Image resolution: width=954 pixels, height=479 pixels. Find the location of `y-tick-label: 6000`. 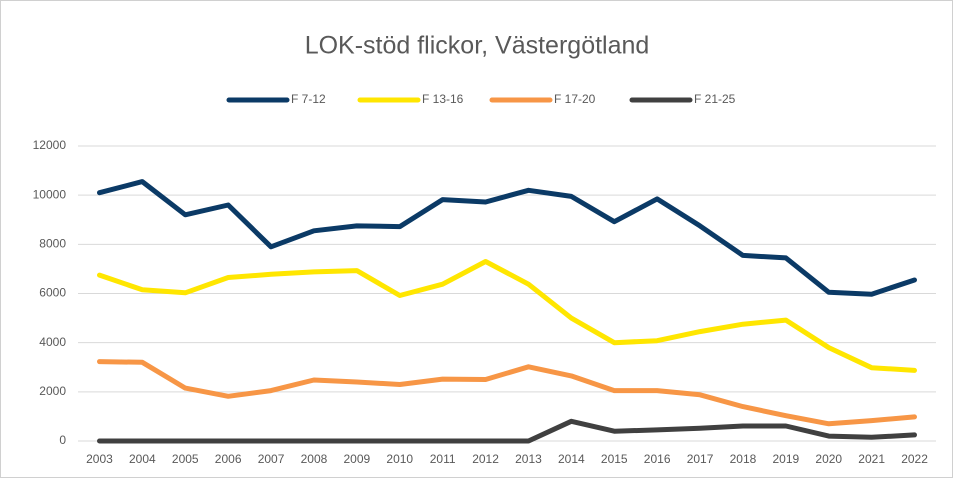

y-tick-label: 6000 is located at coordinates (52, 293).